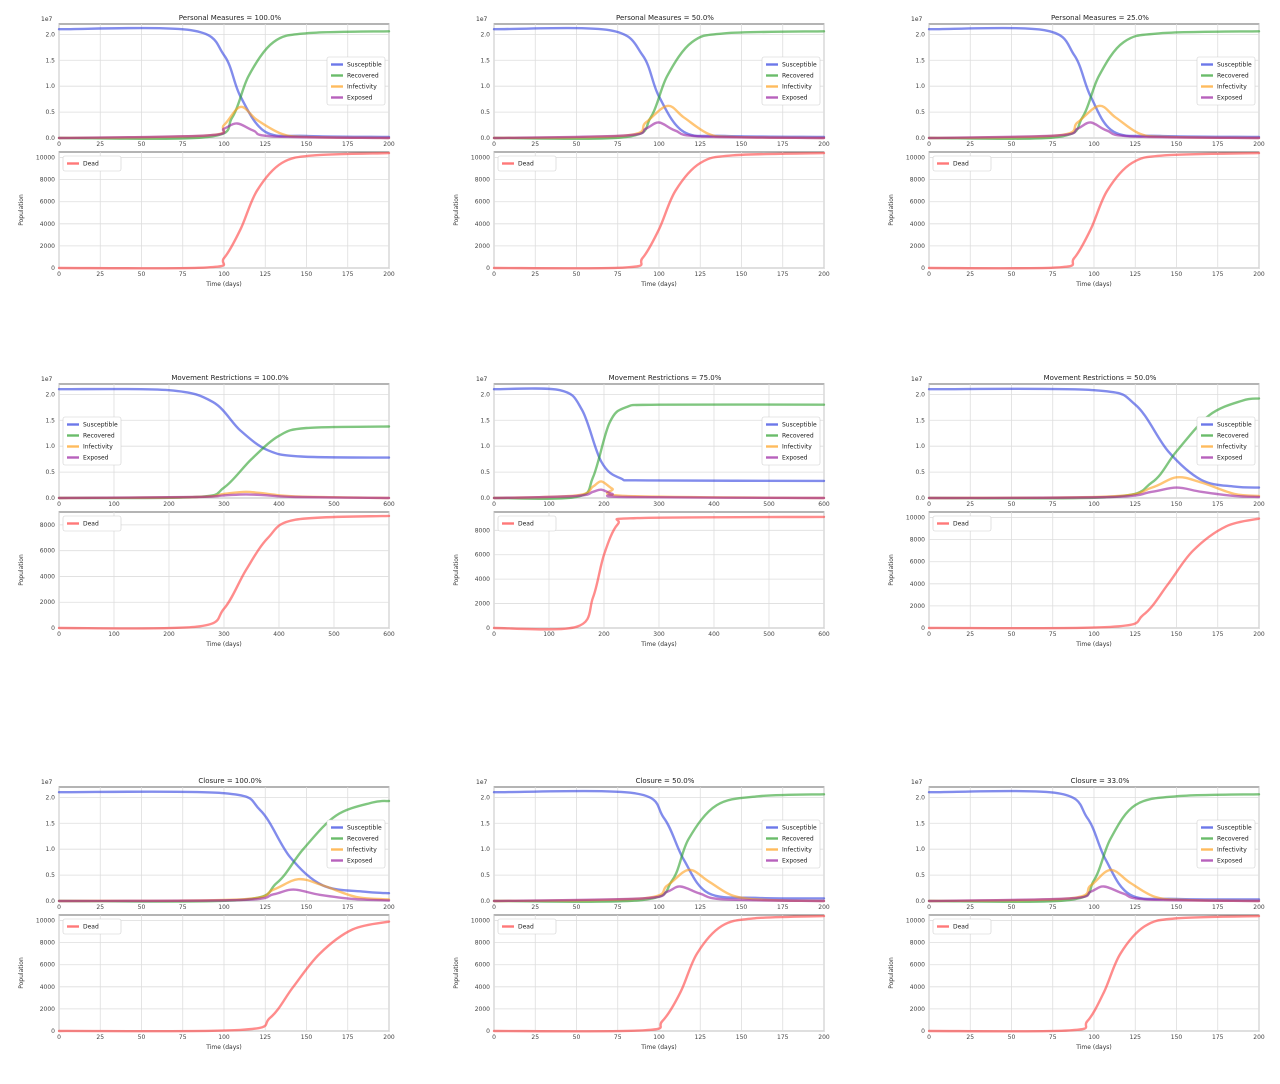 Image resolution: width=1280 pixels, height=1084 pixels. What do you see at coordinates (577, 1037) in the screenshot?
I see `bottom-xtick-label: 50` at bounding box center [577, 1037].